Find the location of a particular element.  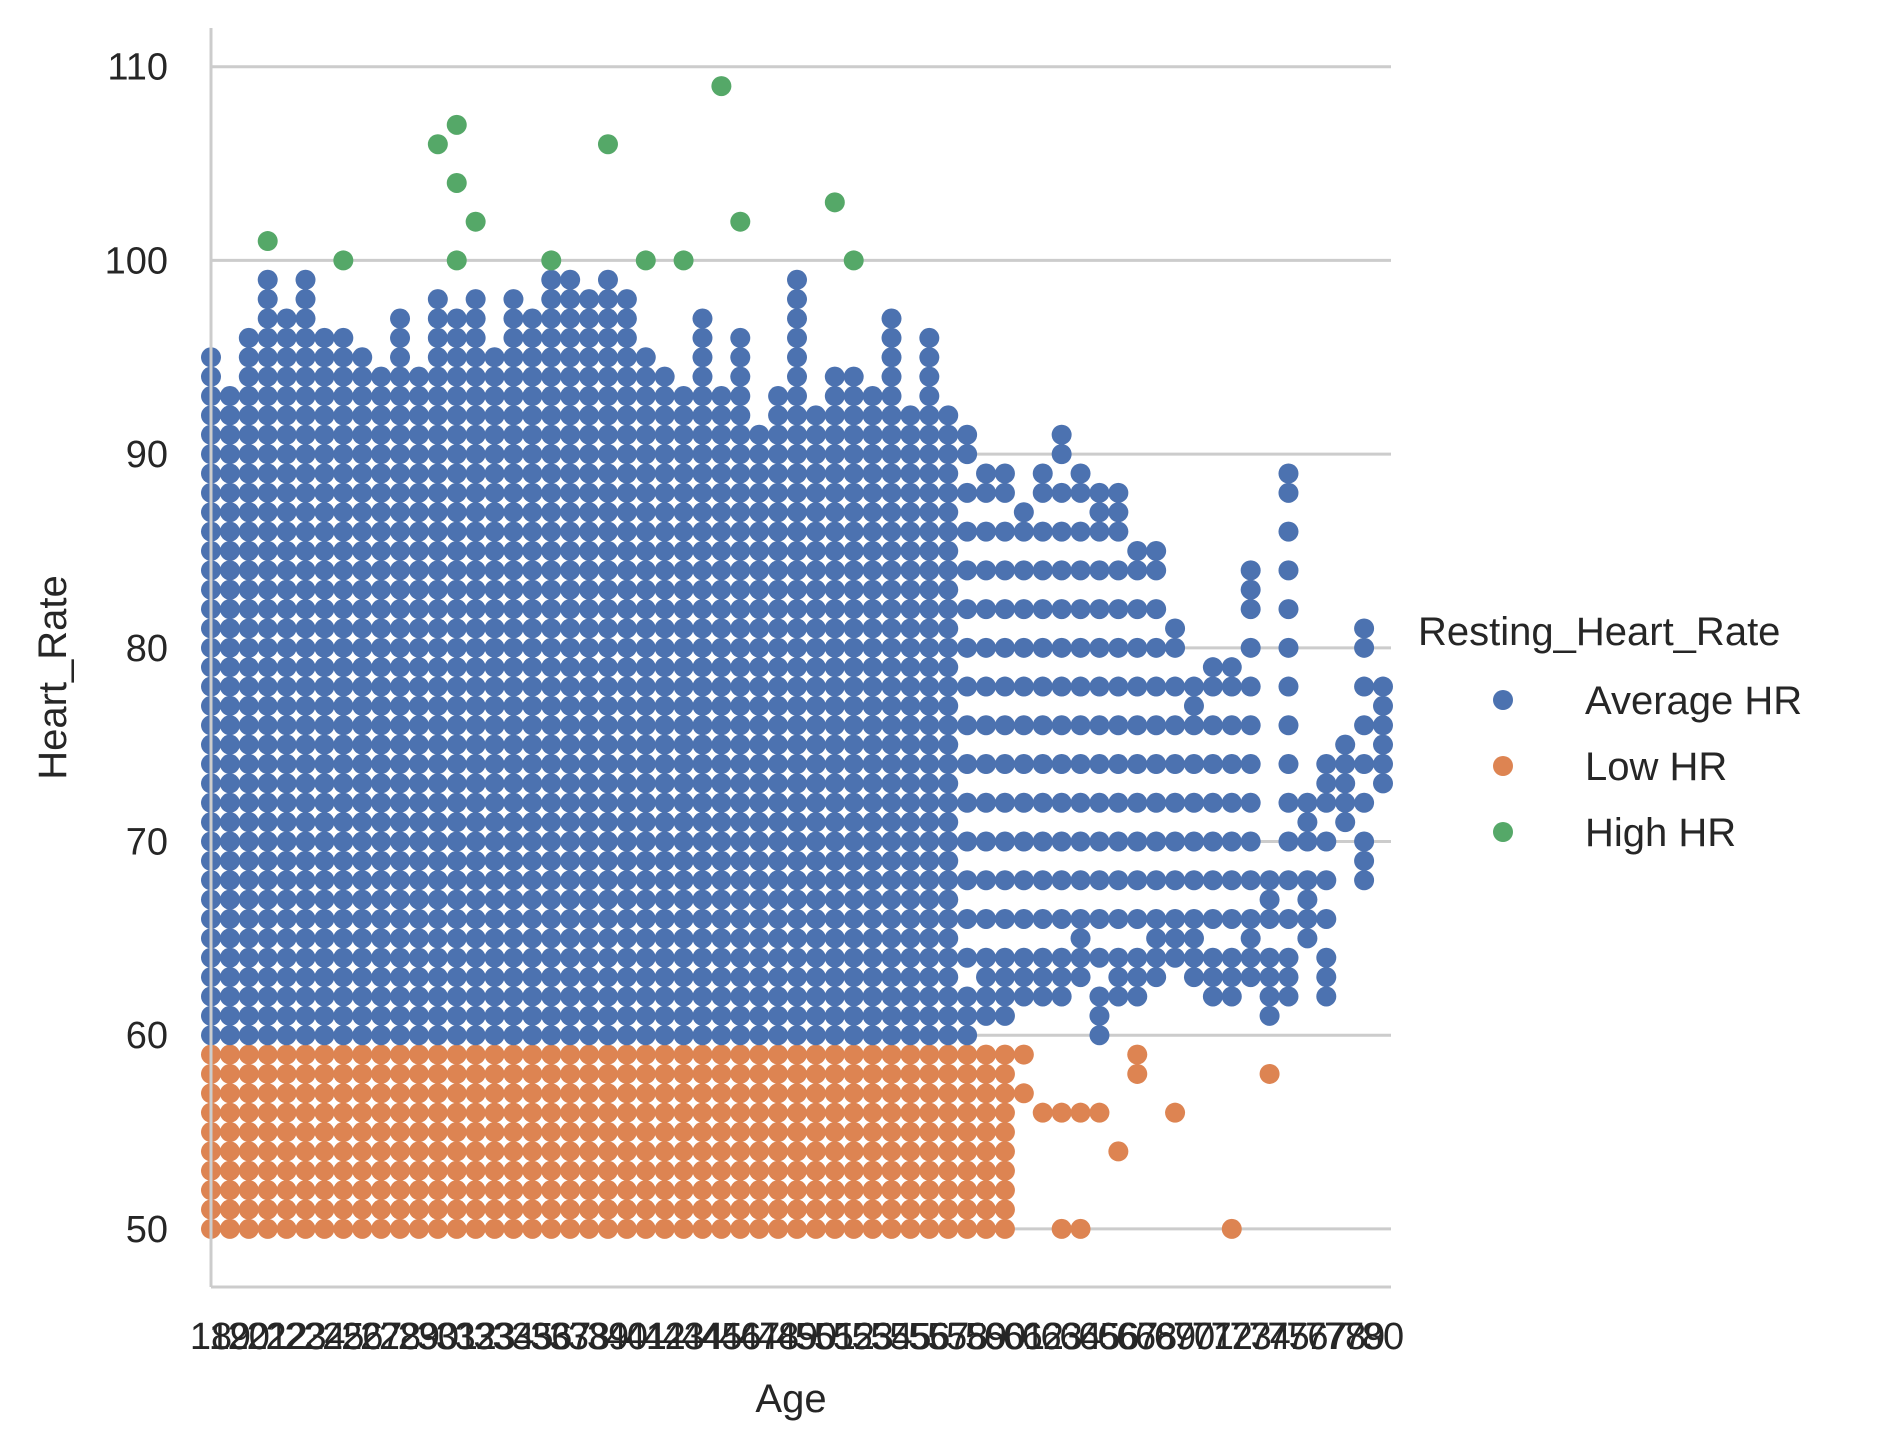

x-tick-label: 48 is located at coordinates (778, 1337).